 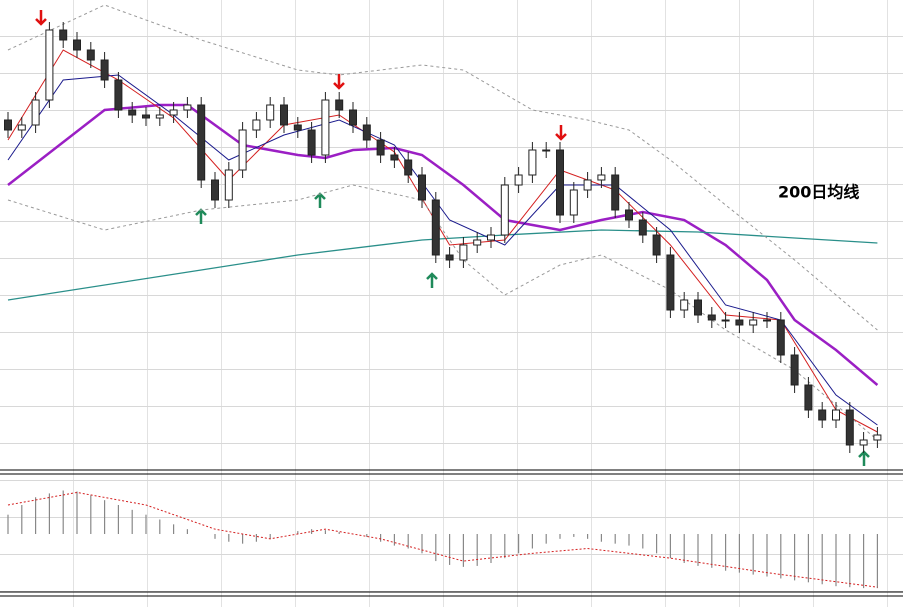 What do you see at coordinates (818, 192) in the screenshot?
I see `annotation: 200日均线` at bounding box center [818, 192].